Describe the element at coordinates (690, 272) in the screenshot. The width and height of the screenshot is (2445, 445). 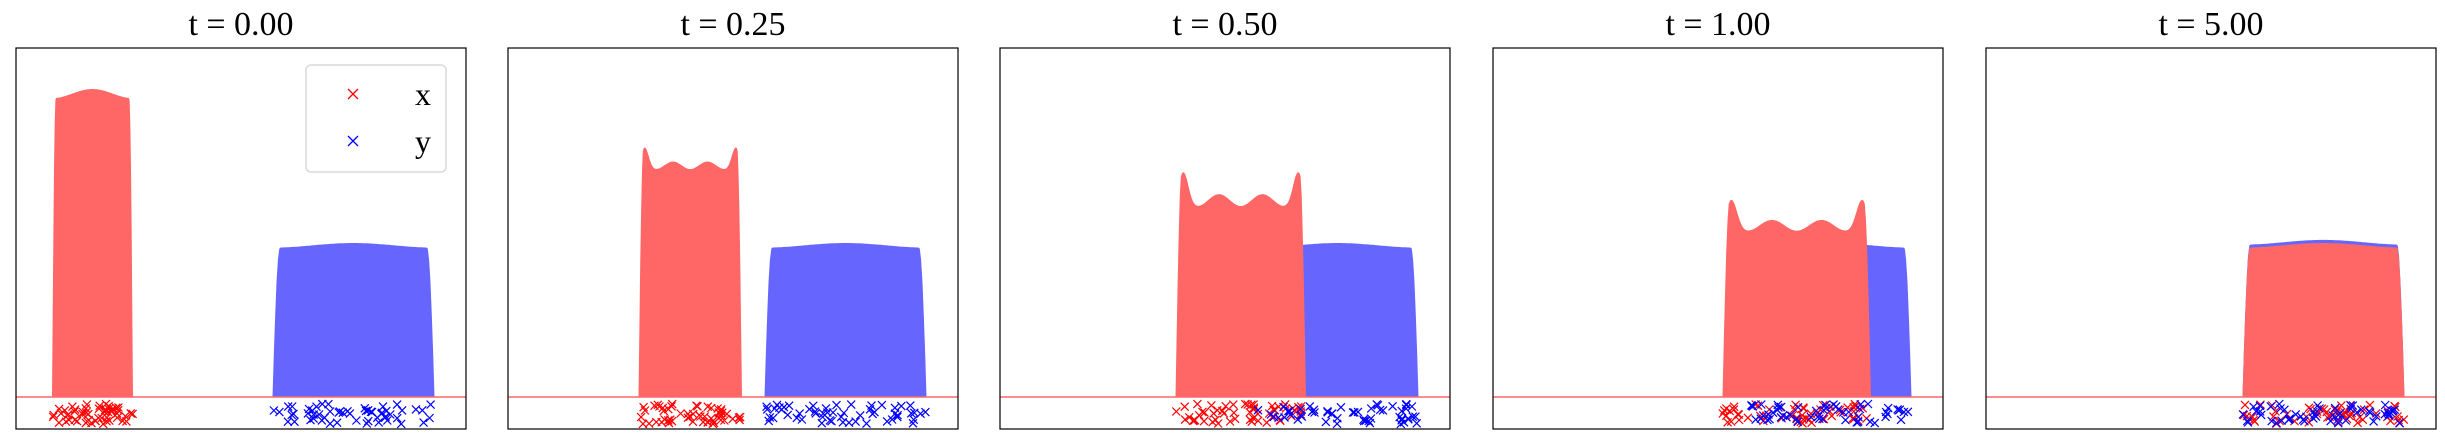
I see `density-x-area` at that location.